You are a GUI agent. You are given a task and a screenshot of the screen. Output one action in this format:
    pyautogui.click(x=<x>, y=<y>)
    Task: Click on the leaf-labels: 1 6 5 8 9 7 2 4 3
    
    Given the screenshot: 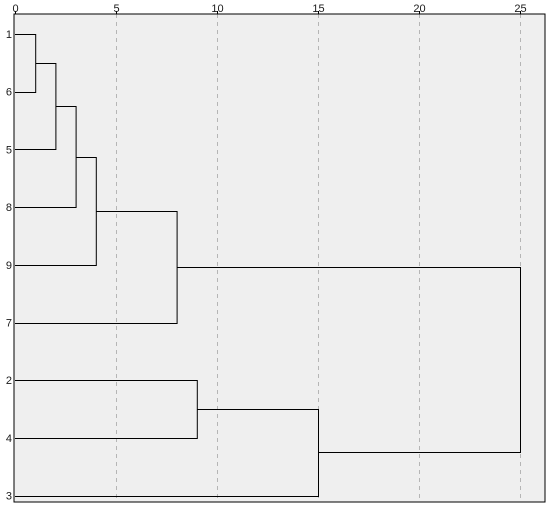 What is the action you would take?
    pyautogui.click(x=9, y=266)
    